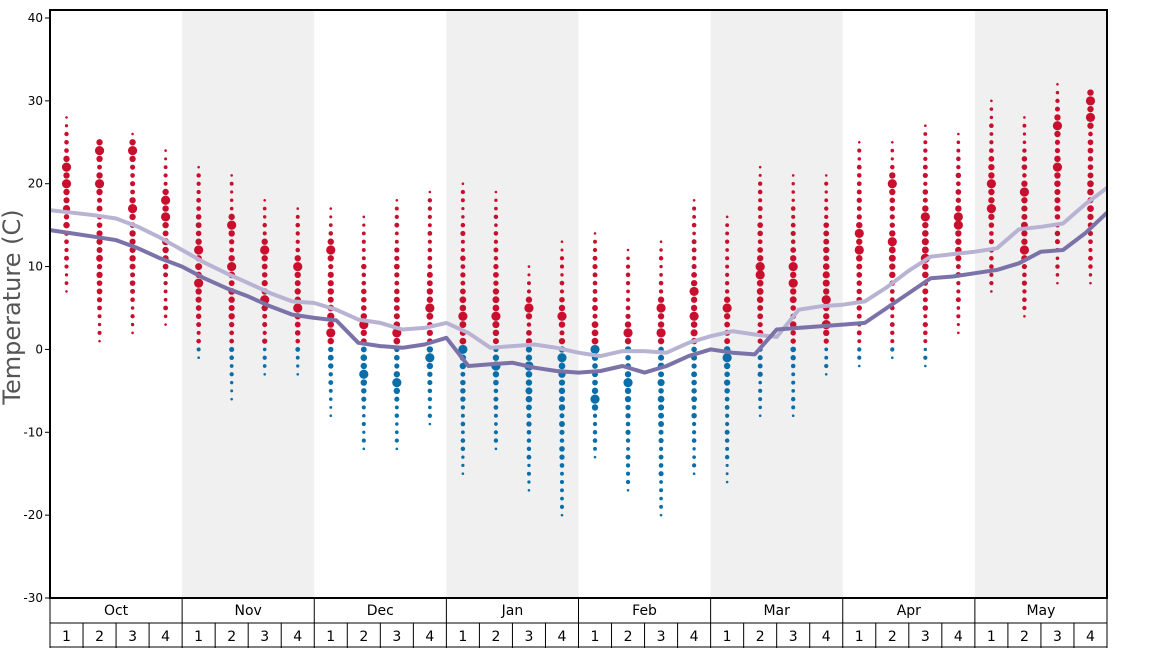  Describe the element at coordinates (595, 637) in the screenshot. I see `week-label: 1` at that location.